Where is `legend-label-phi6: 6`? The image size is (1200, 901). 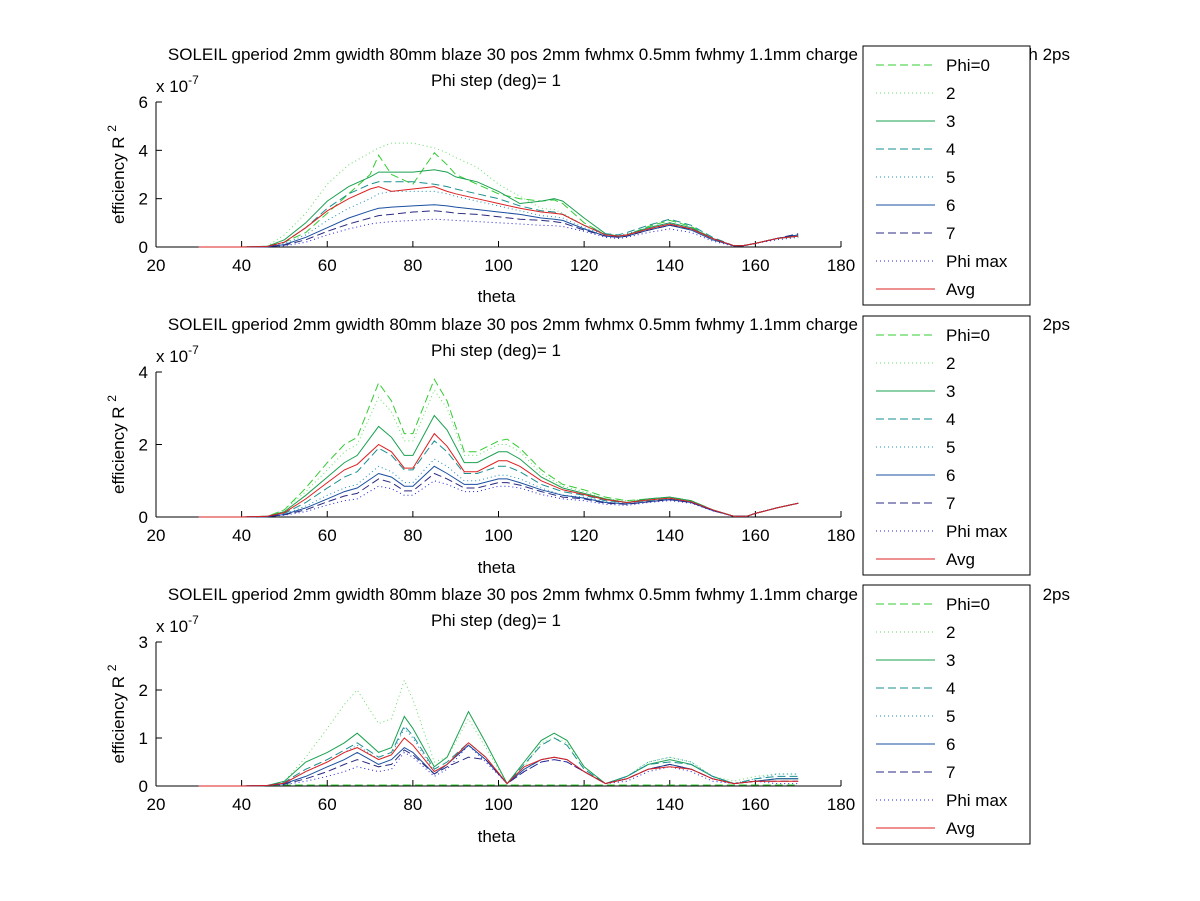
legend-label-phi6: 6 is located at coordinates (950, 205).